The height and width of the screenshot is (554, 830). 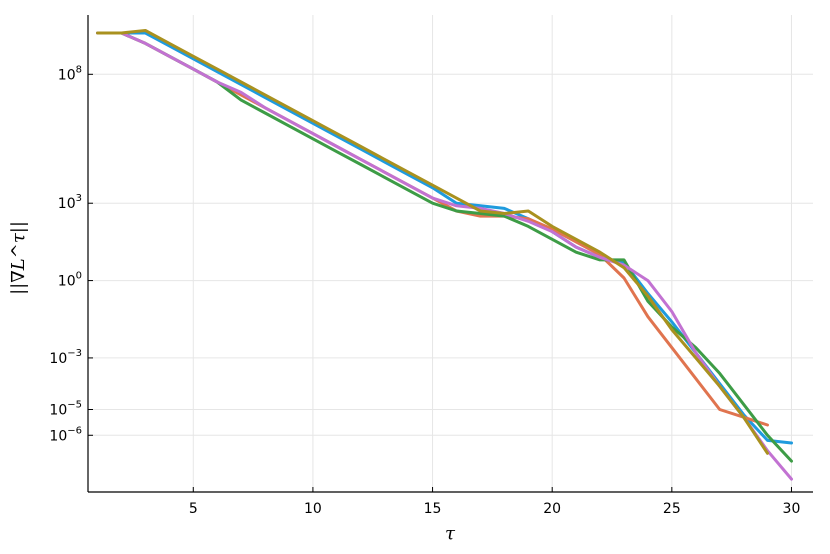 I want to click on x-tick-label: 10, so click(x=313, y=509).